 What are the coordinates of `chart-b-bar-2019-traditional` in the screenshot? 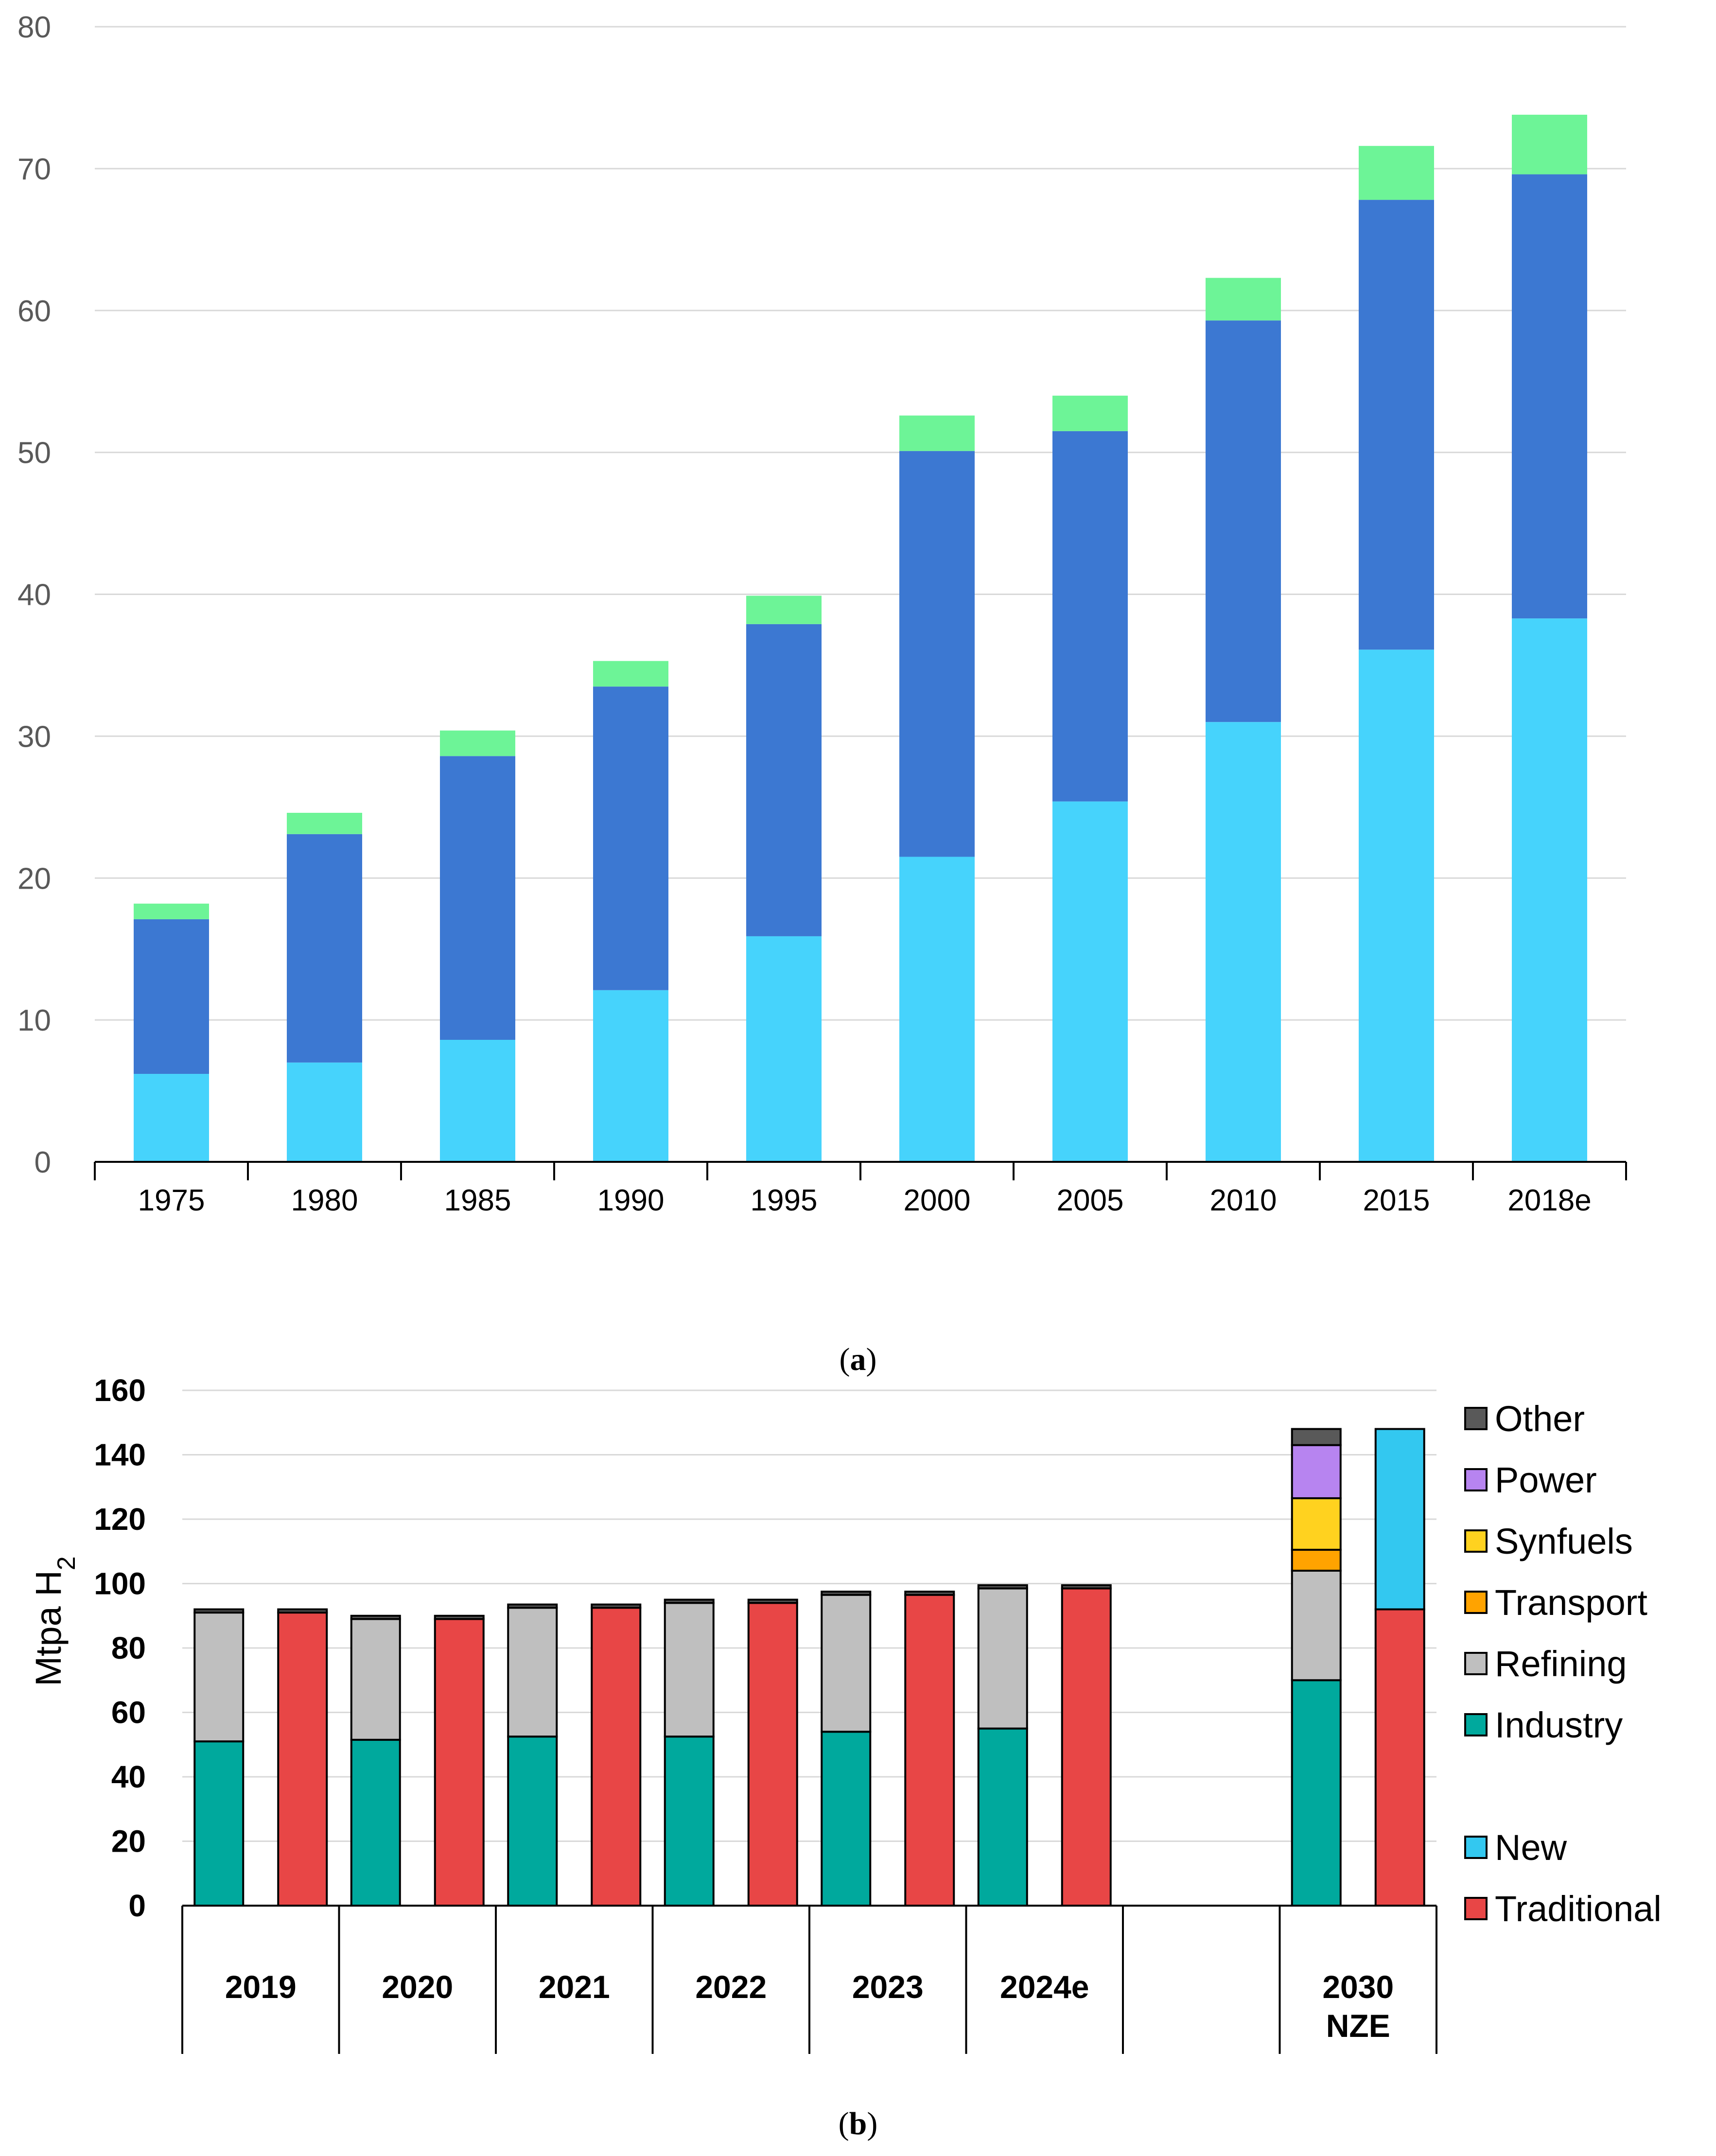 It's located at (303, 1760).